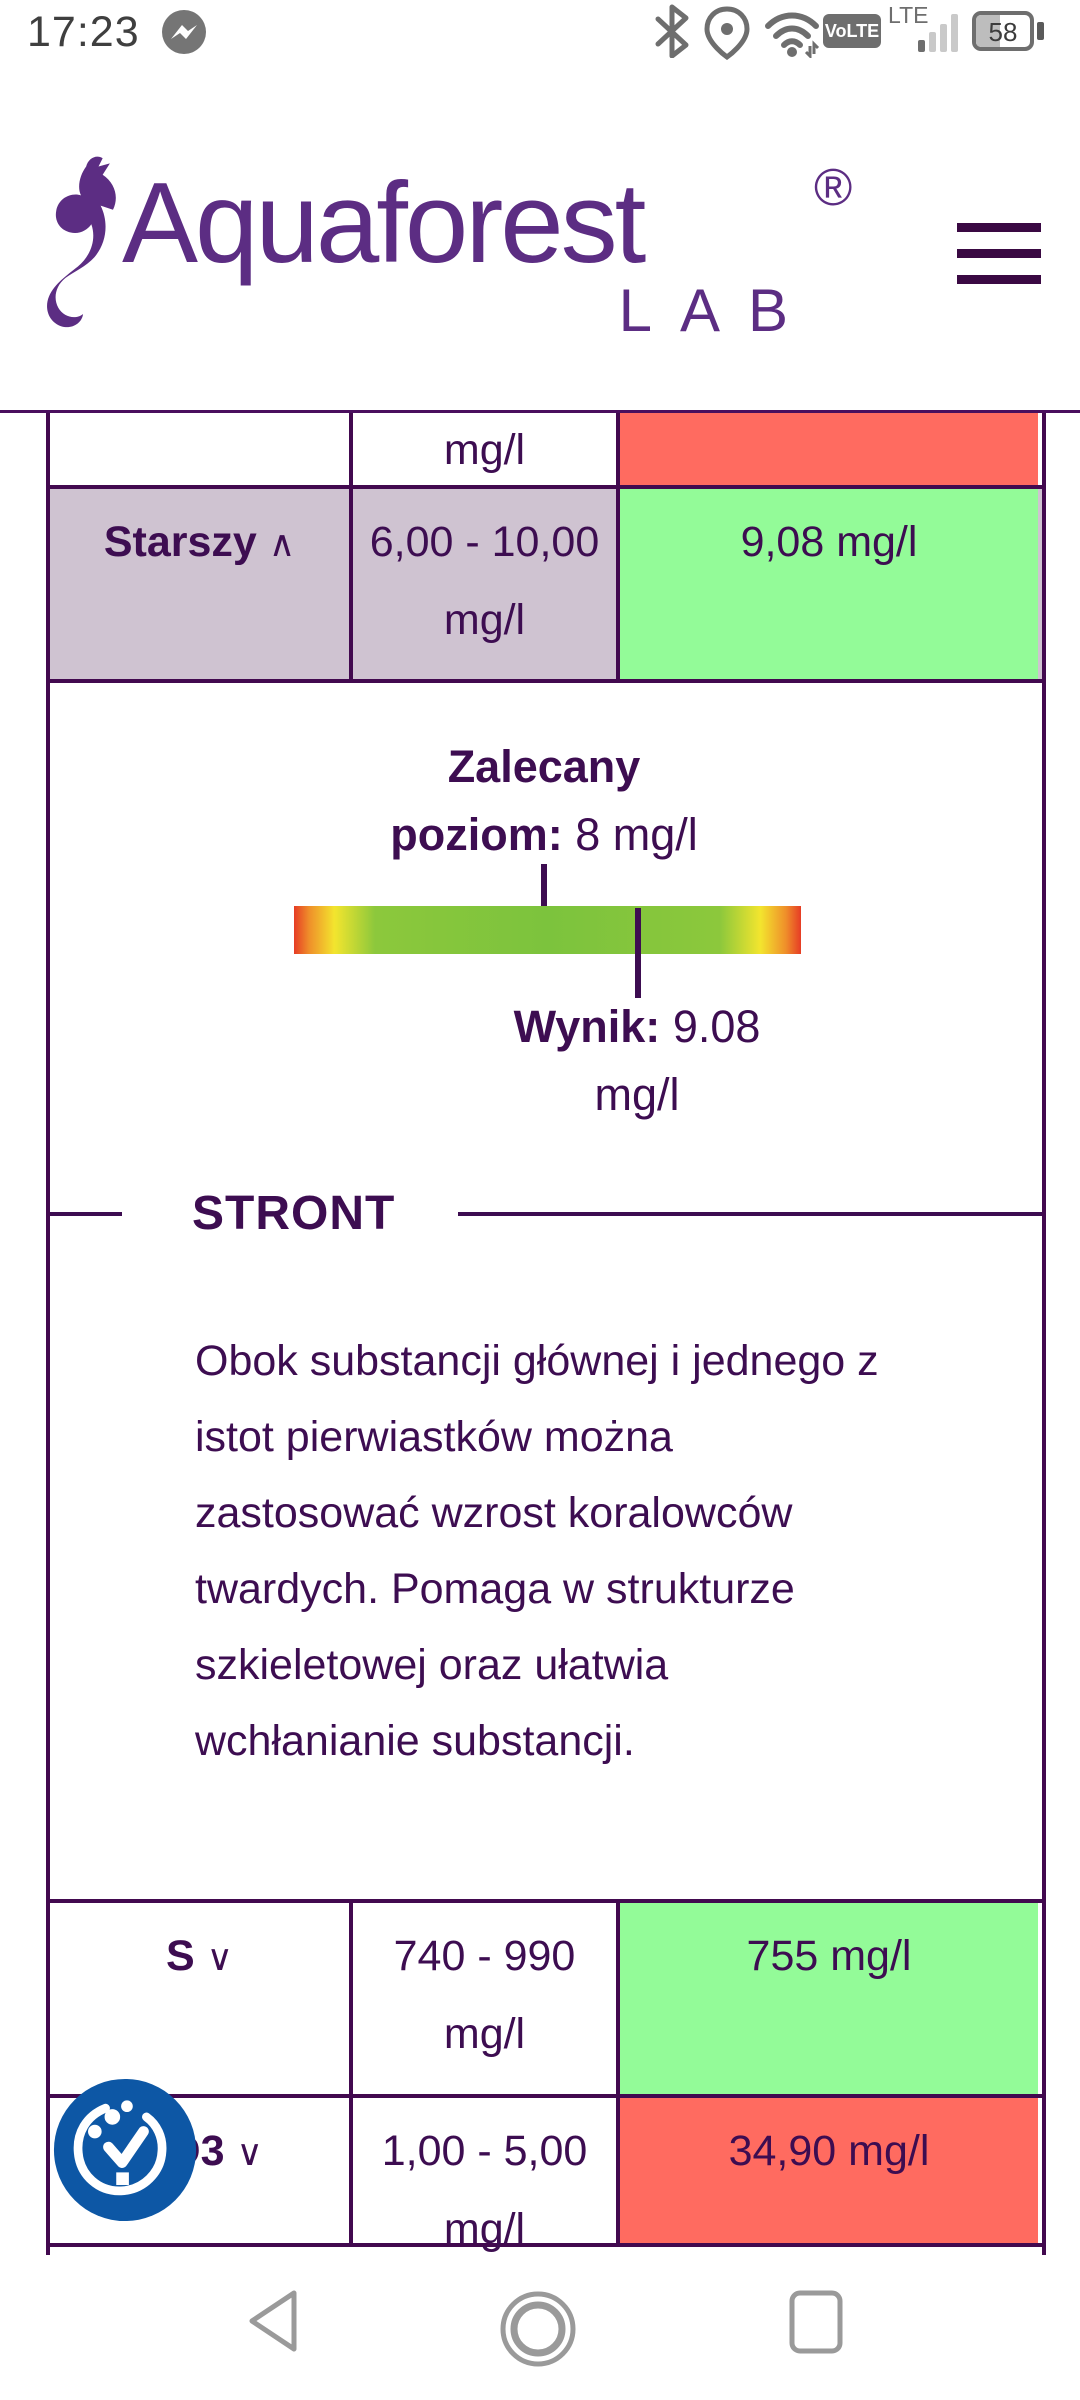 Image resolution: width=1080 pixels, height=2400 pixels. What do you see at coordinates (201, 584) in the screenshot?
I see `param-cell: Starszy ∧` at bounding box center [201, 584].